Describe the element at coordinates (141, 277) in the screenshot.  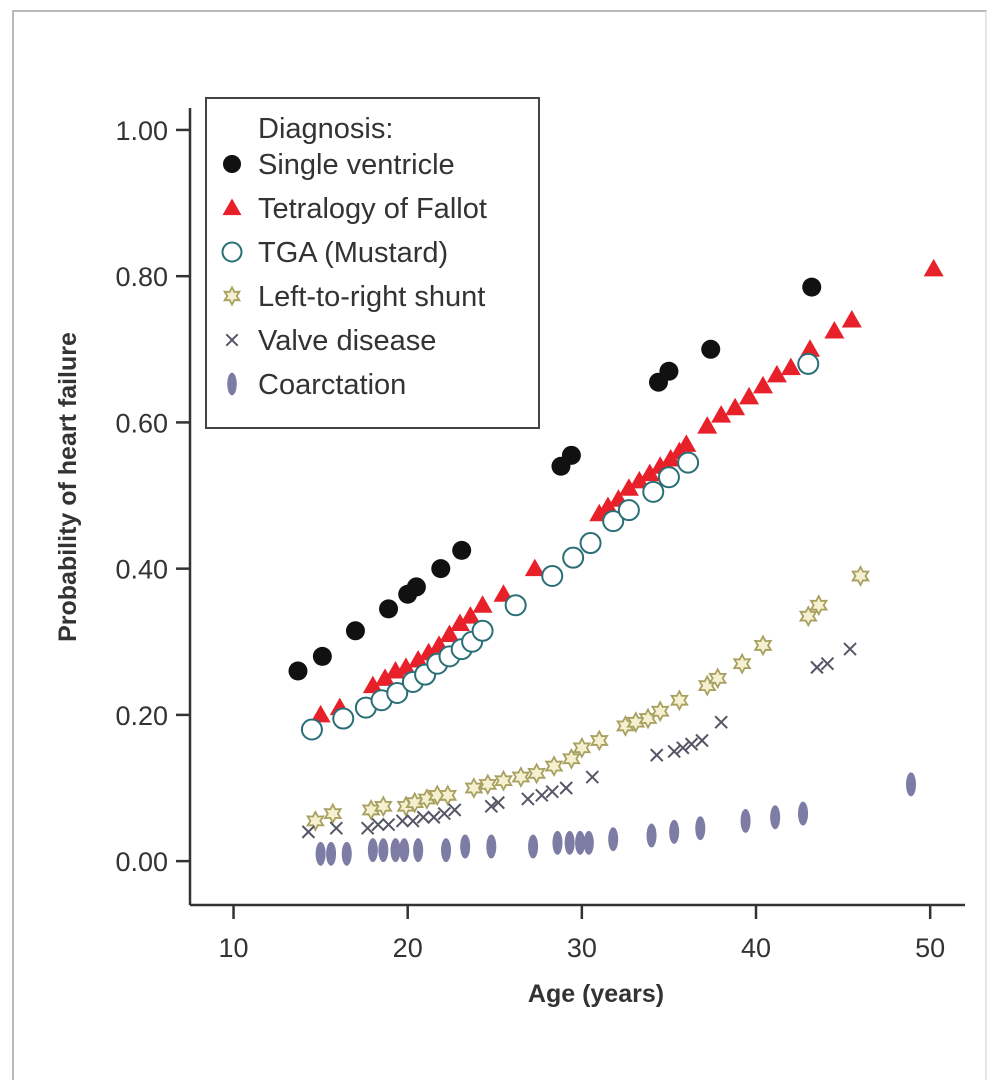
I see `y-tick-label: 0.80` at that location.